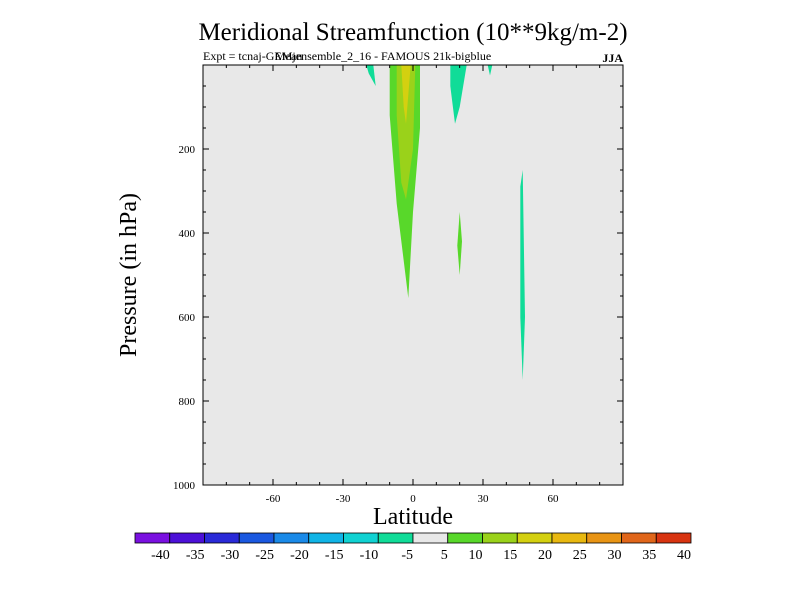 The width and height of the screenshot is (800, 600). I want to click on y-tick-label: 600, so click(187, 318).